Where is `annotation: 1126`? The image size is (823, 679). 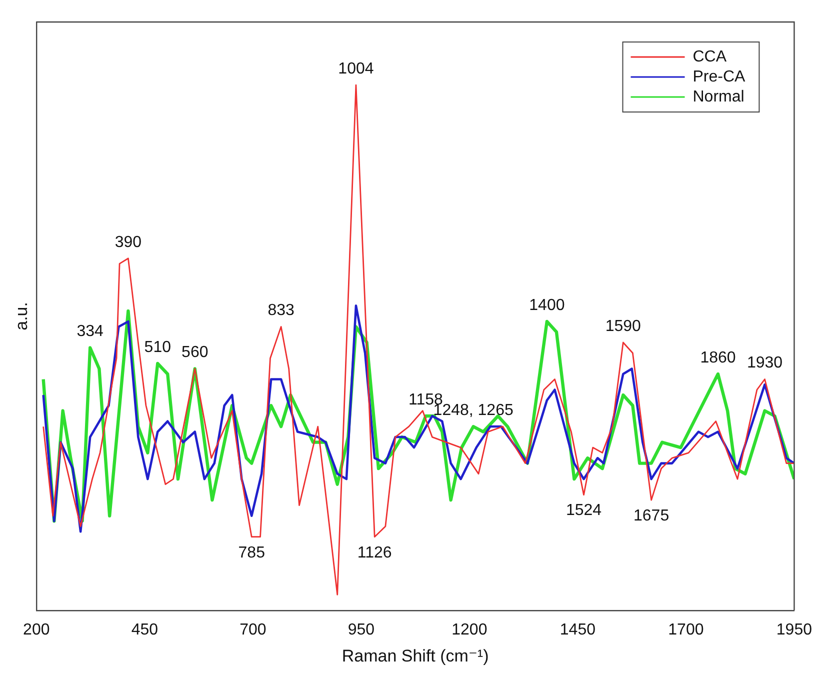 annotation: 1126 is located at coordinates (374, 553).